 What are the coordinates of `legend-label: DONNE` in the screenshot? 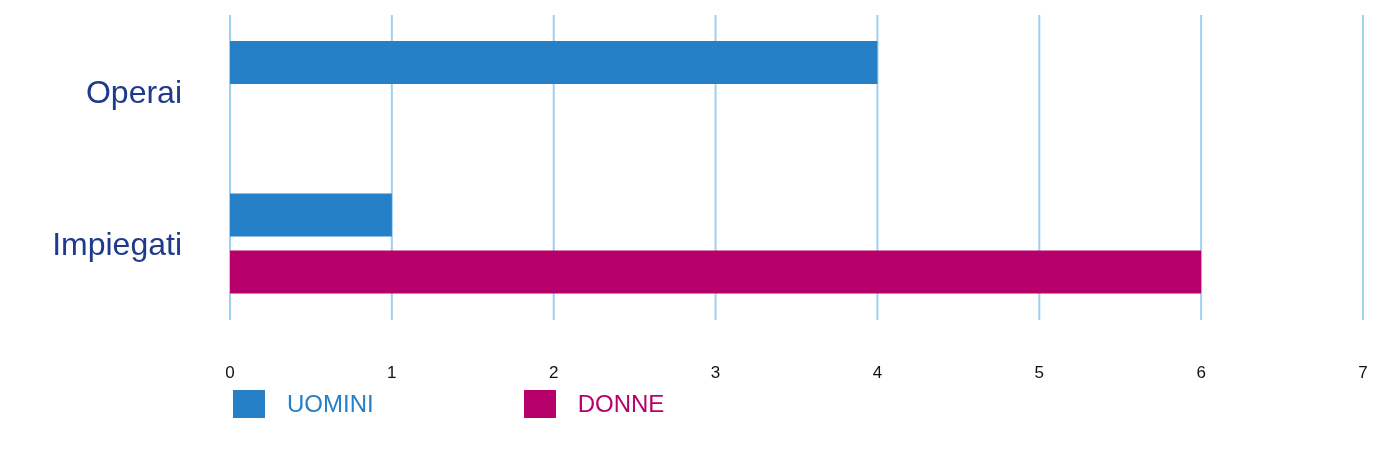 It's located at (621, 404).